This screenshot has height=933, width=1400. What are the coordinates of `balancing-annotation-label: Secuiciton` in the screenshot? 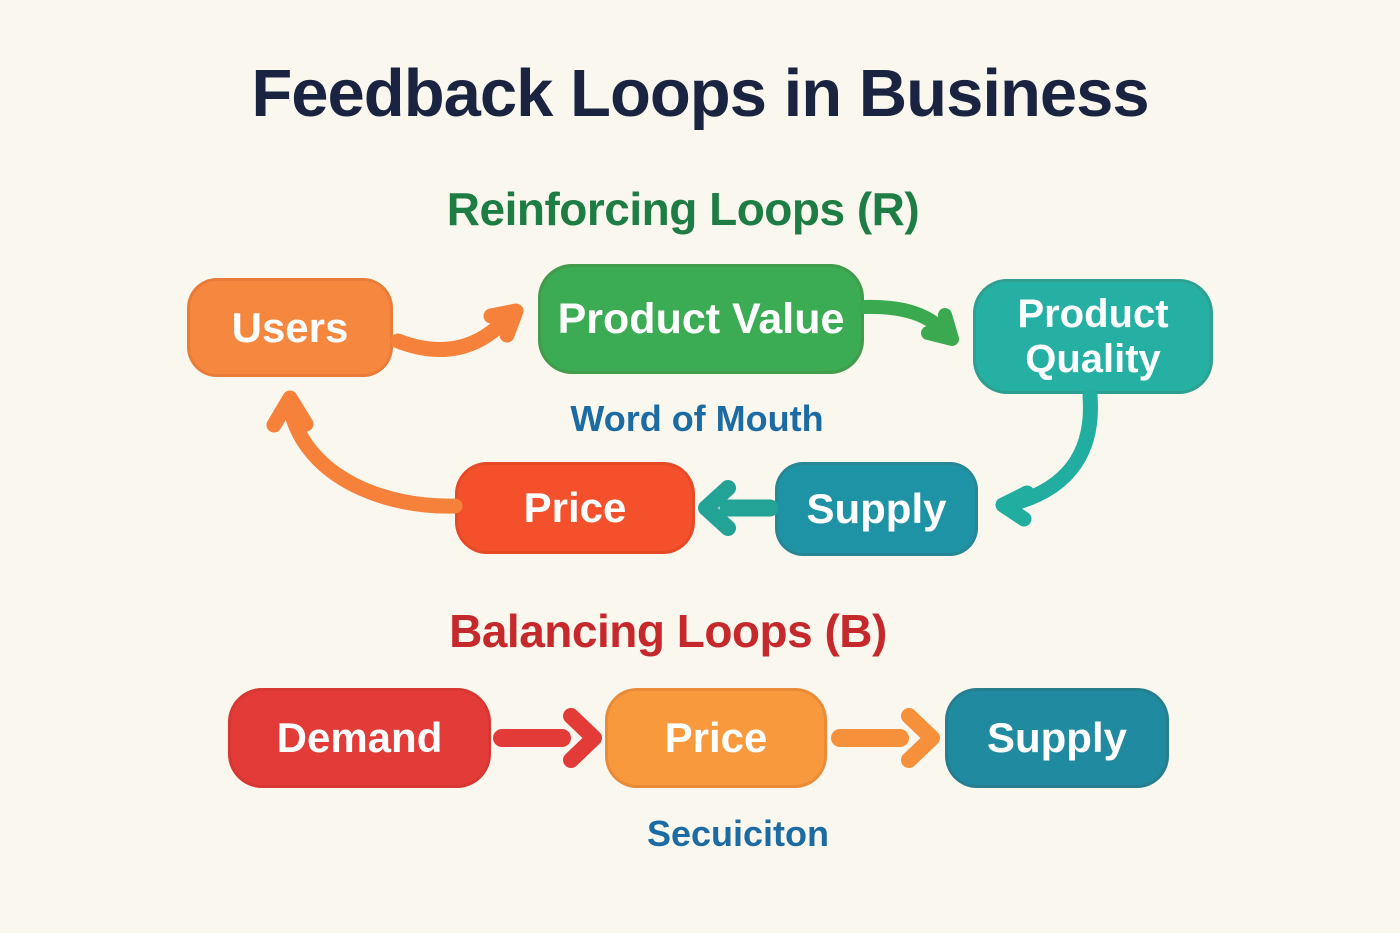 It's located at (738, 833).